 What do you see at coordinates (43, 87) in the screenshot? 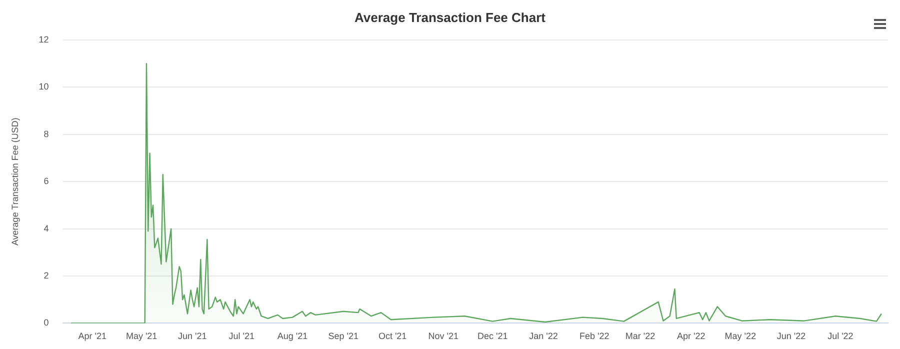
I see `y-tick-label: 10` at bounding box center [43, 87].